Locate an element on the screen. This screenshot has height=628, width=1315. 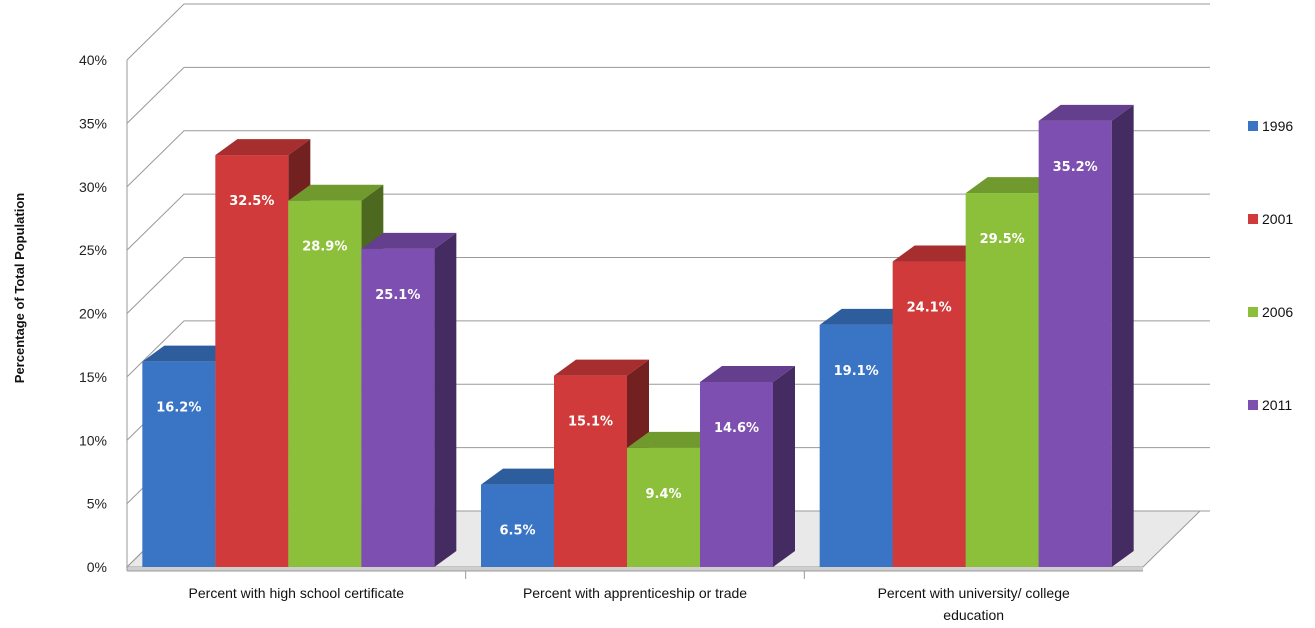
legend-label: 2001 is located at coordinates (1277, 219).